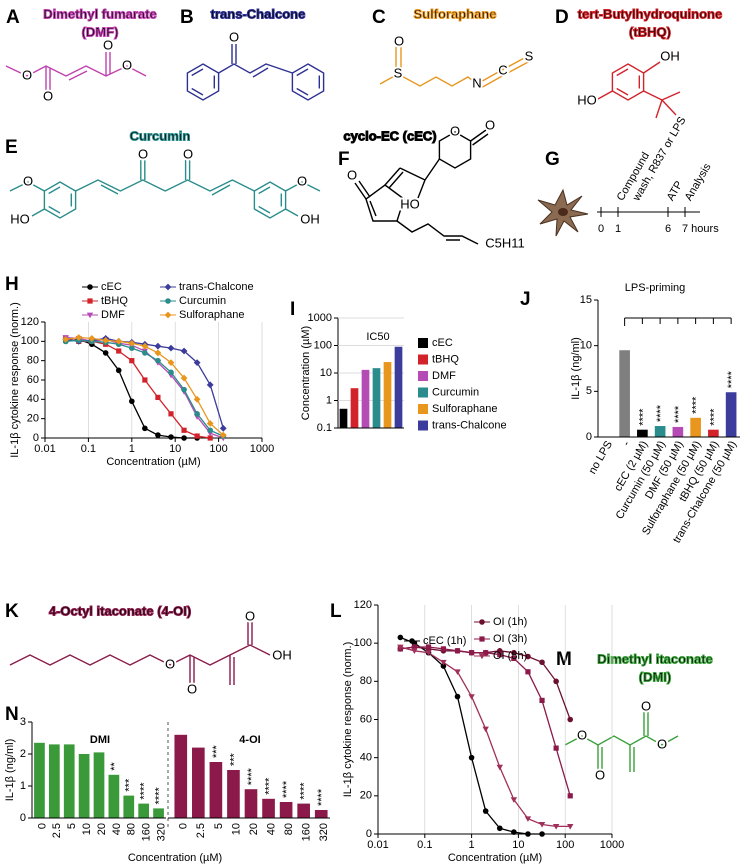 Image resolution: width=743 pixels, height=865 pixels. I want to click on atom: HO, so click(20, 218).